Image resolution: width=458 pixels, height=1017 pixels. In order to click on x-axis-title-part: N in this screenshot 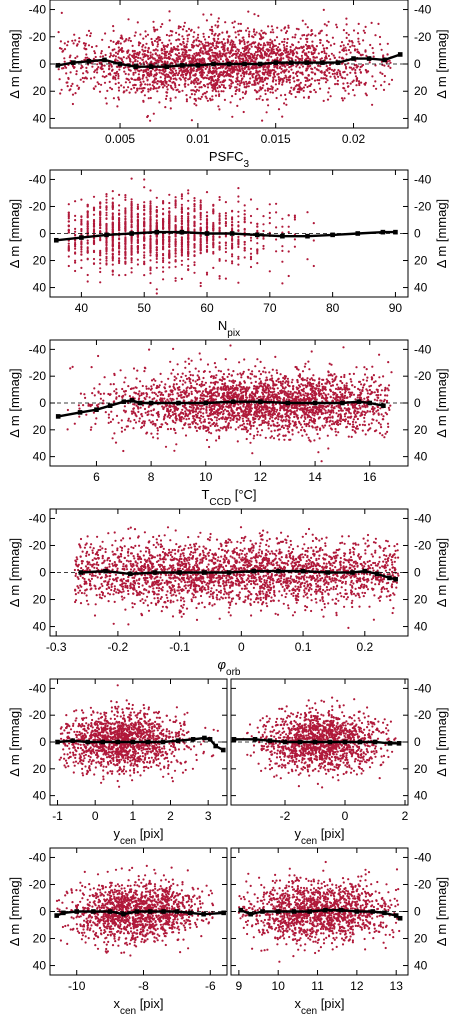, I will do `click(222, 325)`.